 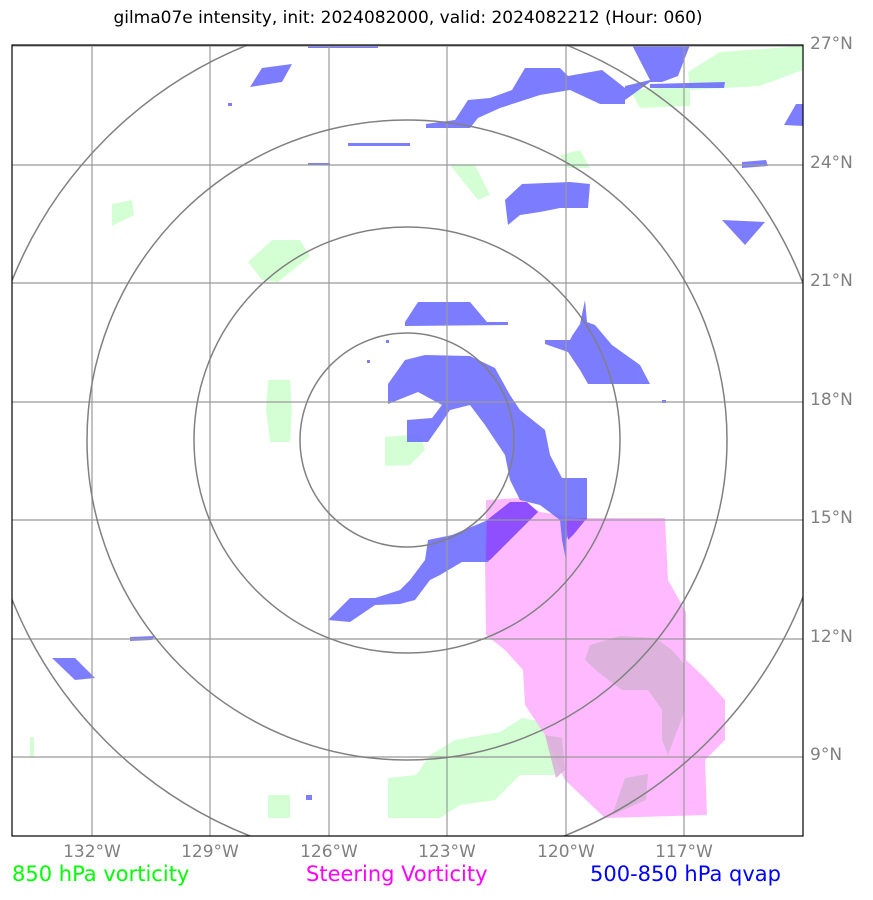 What do you see at coordinates (566, 852) in the screenshot?
I see `lon-label-120w: 120°W` at bounding box center [566, 852].